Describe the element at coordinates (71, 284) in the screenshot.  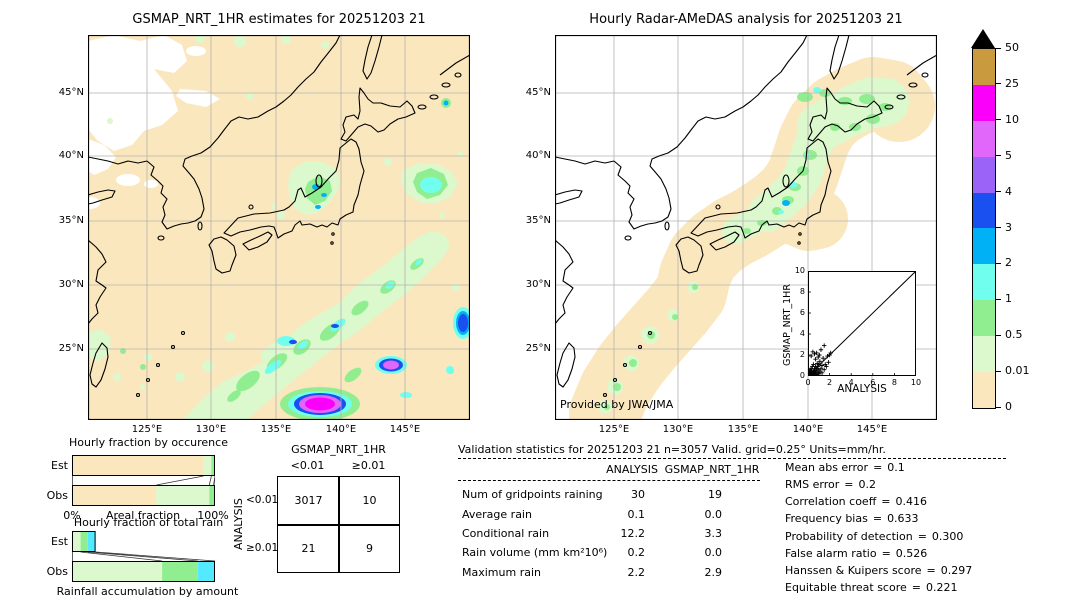
I see `left-map-ytick: 30°N` at that location.